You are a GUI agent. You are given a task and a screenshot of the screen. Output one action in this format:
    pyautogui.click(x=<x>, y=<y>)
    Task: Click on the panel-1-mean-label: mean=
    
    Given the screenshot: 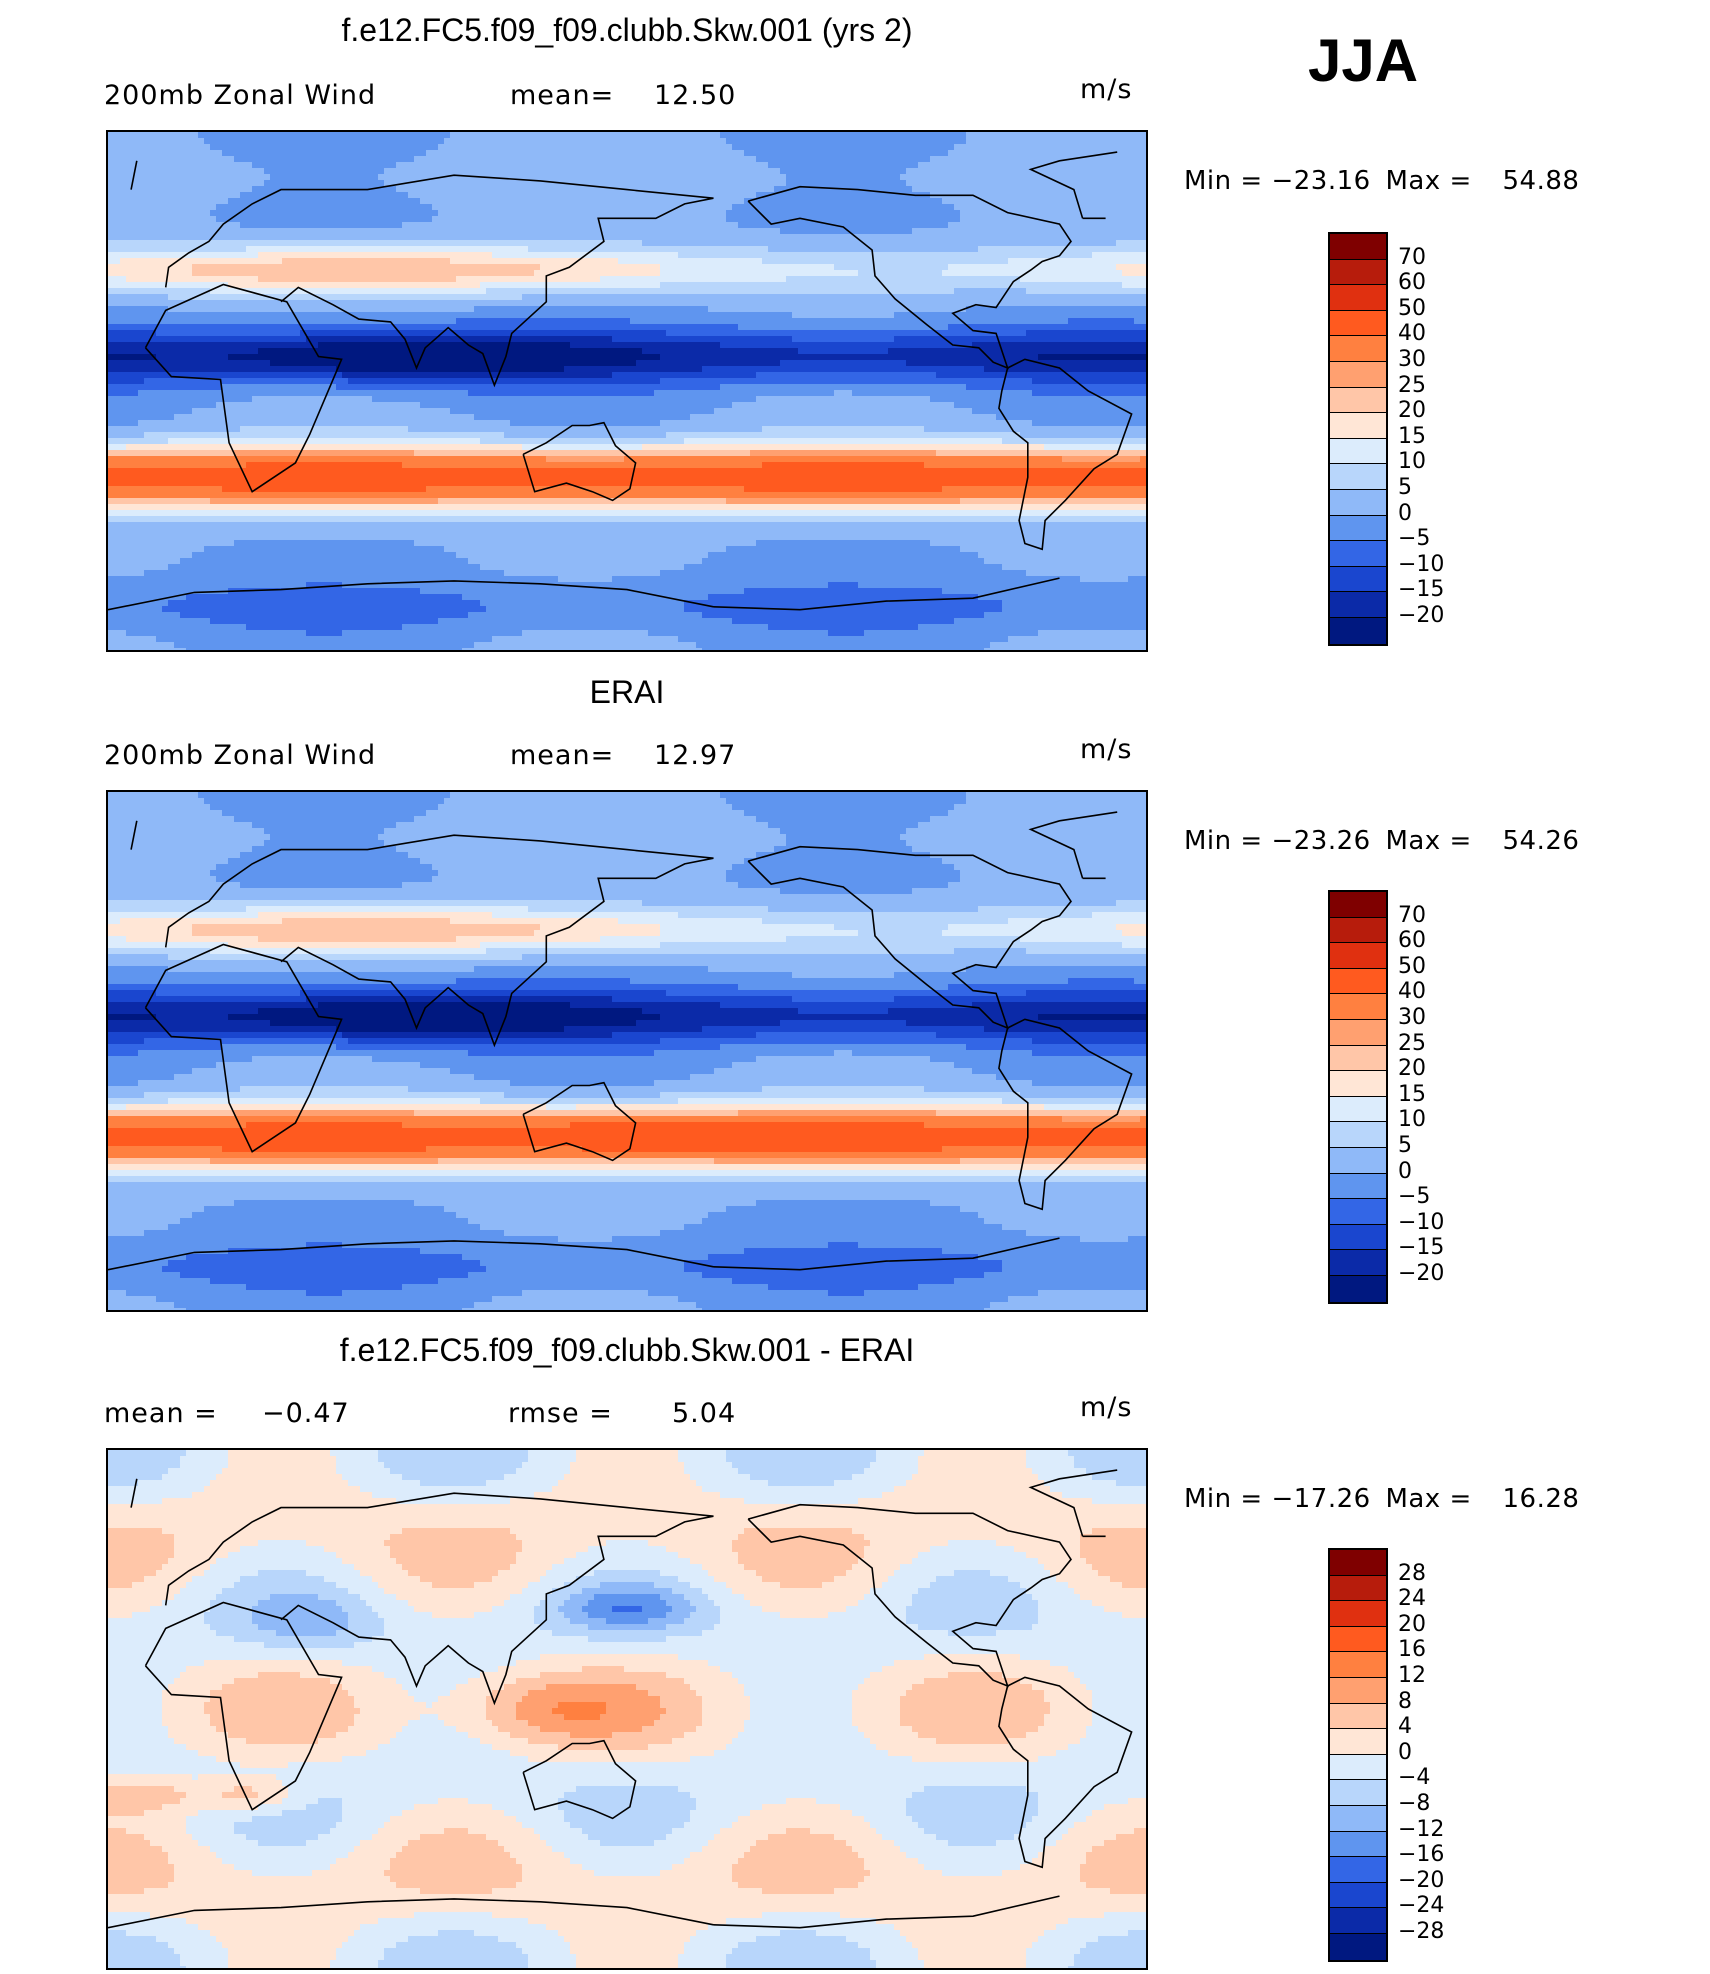 What is the action you would take?
    pyautogui.click(x=562, y=95)
    